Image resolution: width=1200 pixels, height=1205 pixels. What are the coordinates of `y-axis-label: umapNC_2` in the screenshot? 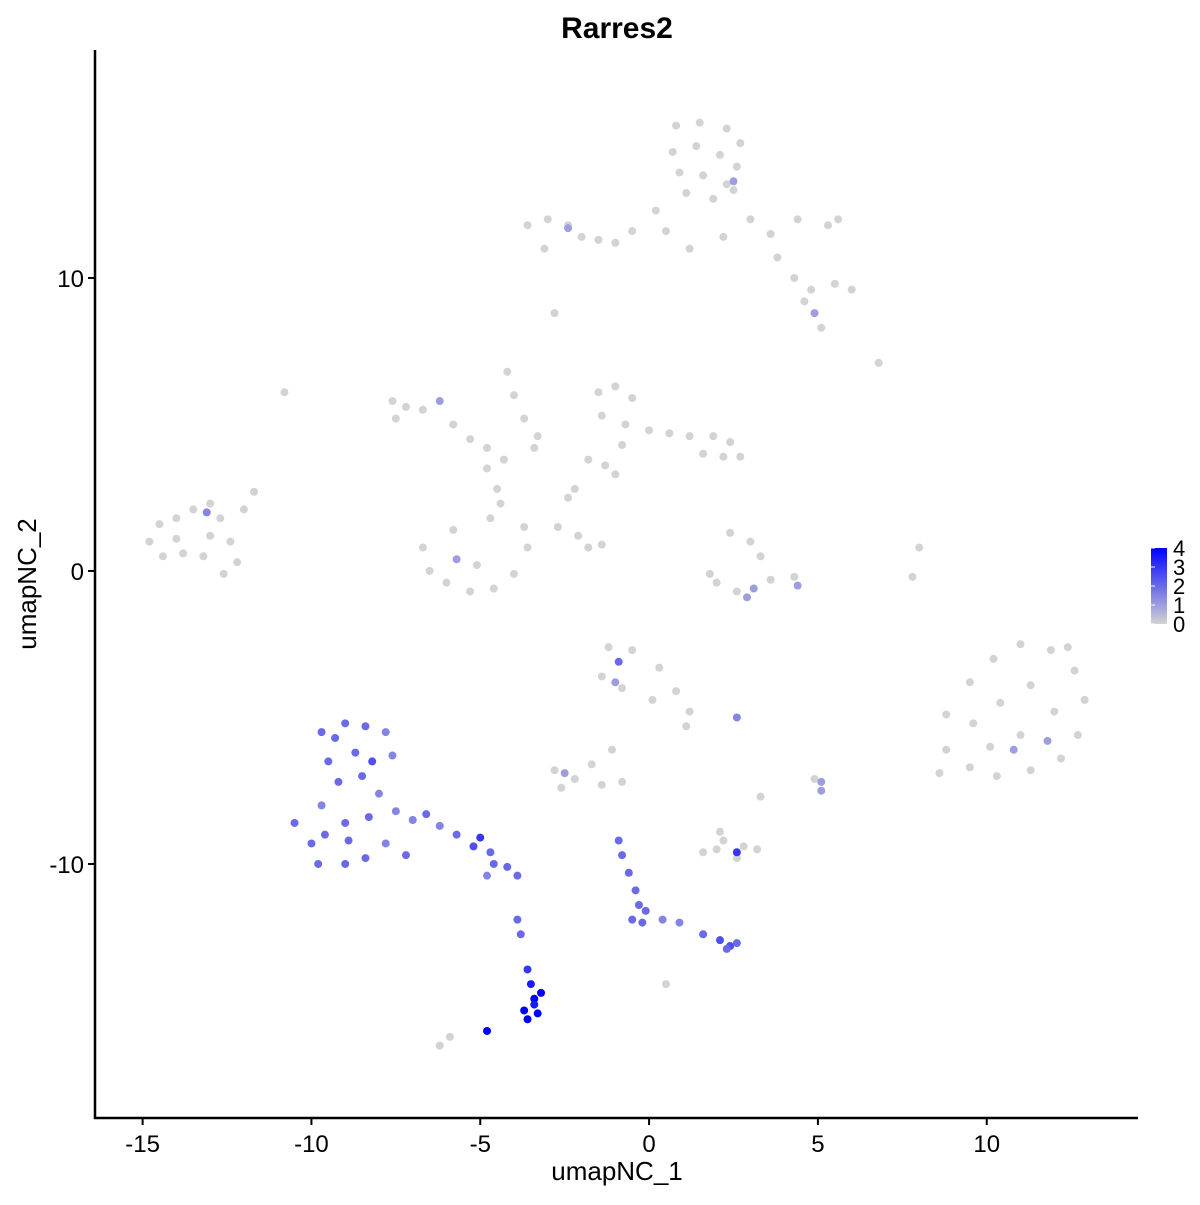 It's located at (27, 584).